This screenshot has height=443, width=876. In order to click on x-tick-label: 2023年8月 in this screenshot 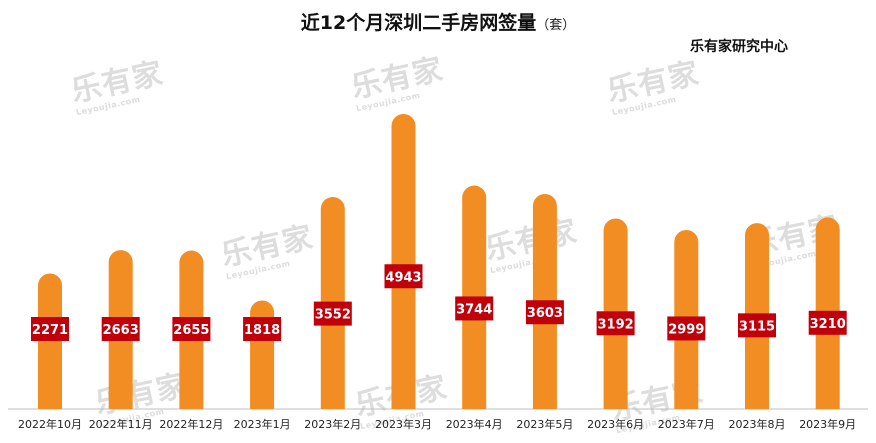, I will do `click(757, 424)`.